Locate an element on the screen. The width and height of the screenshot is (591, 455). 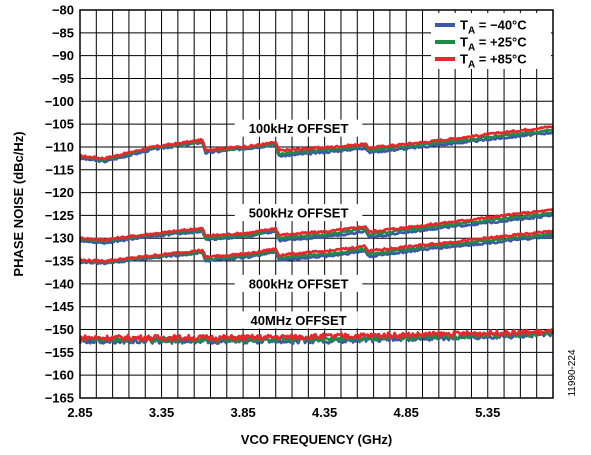
y-tick-label: −125 is located at coordinates (59, 215).